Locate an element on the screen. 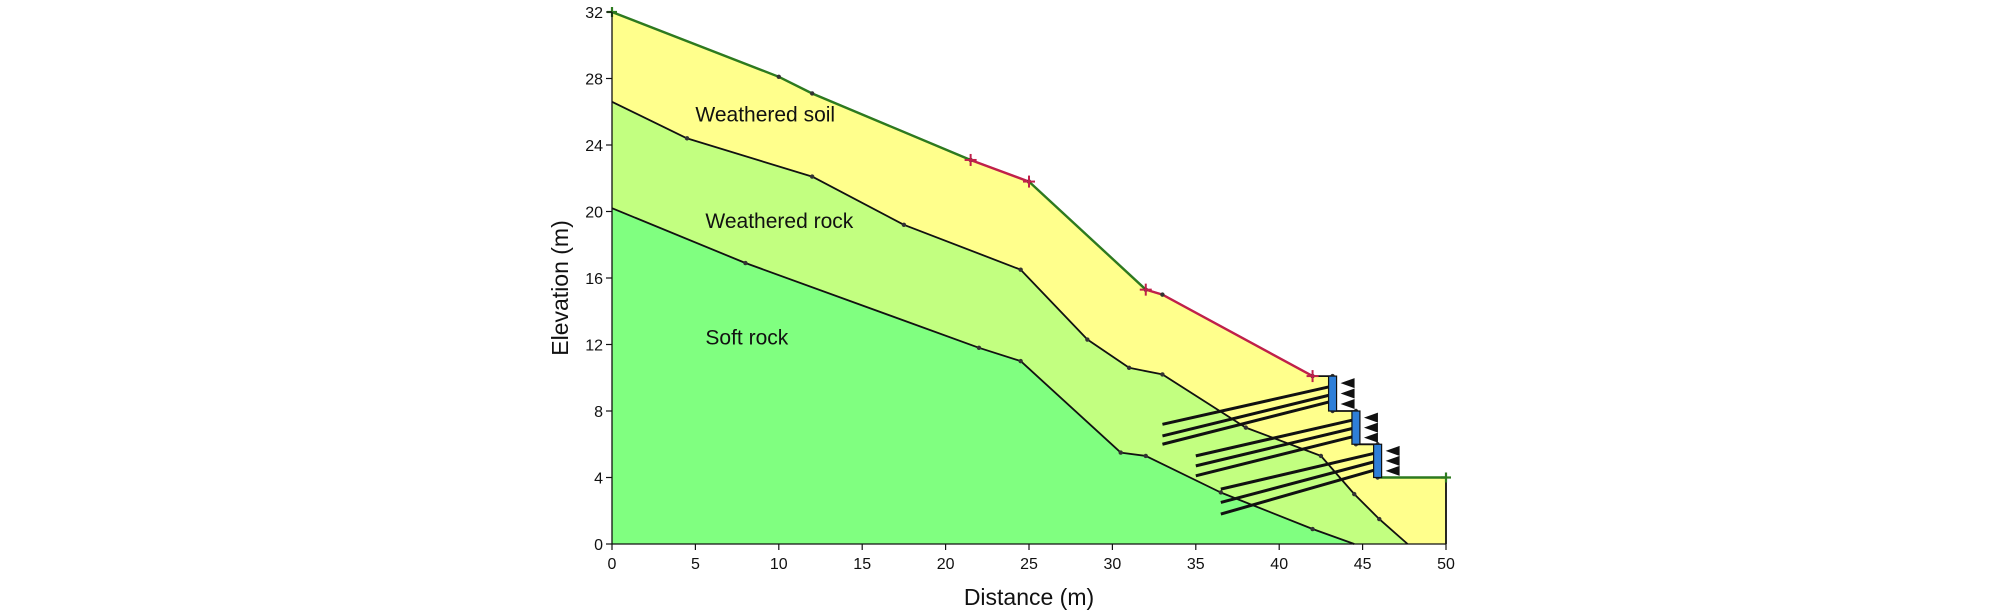 Image resolution: width=2008 pixels, height=614 pixels. x-ticks: 0 5 10 15 20 25 30 35 40 45 50 is located at coordinates (1031, 558).